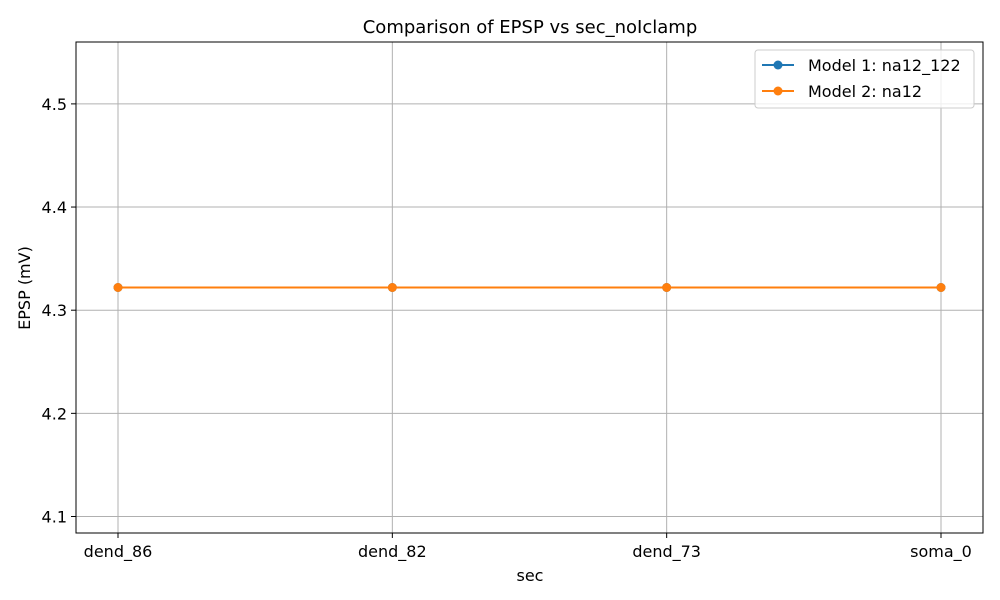 The height and width of the screenshot is (600, 1000). Describe the element at coordinates (118, 552) in the screenshot. I see `x-tick-label: dend_86` at that location.